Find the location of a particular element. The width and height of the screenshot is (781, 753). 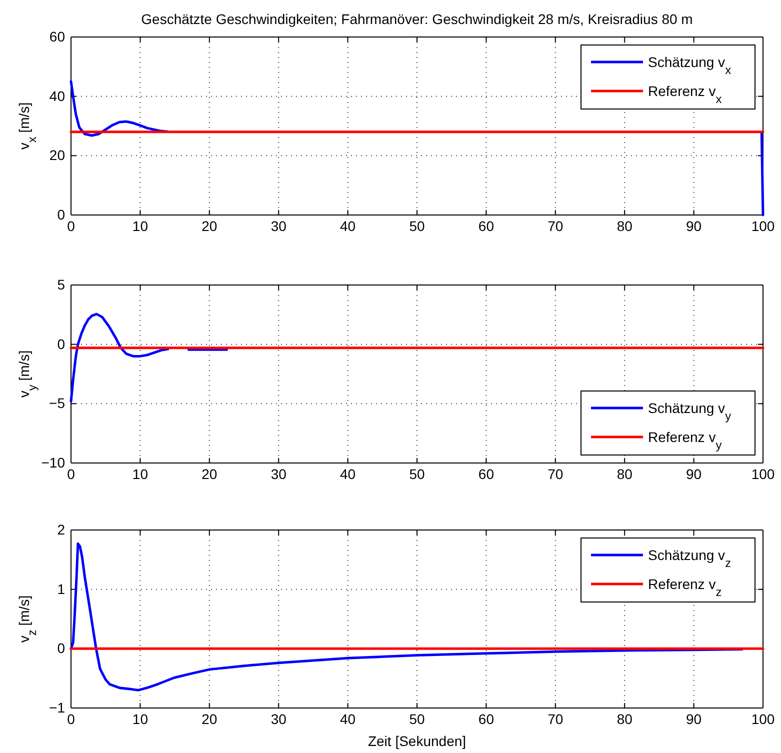

y-tick-label: 1 is located at coordinates (61, 588).